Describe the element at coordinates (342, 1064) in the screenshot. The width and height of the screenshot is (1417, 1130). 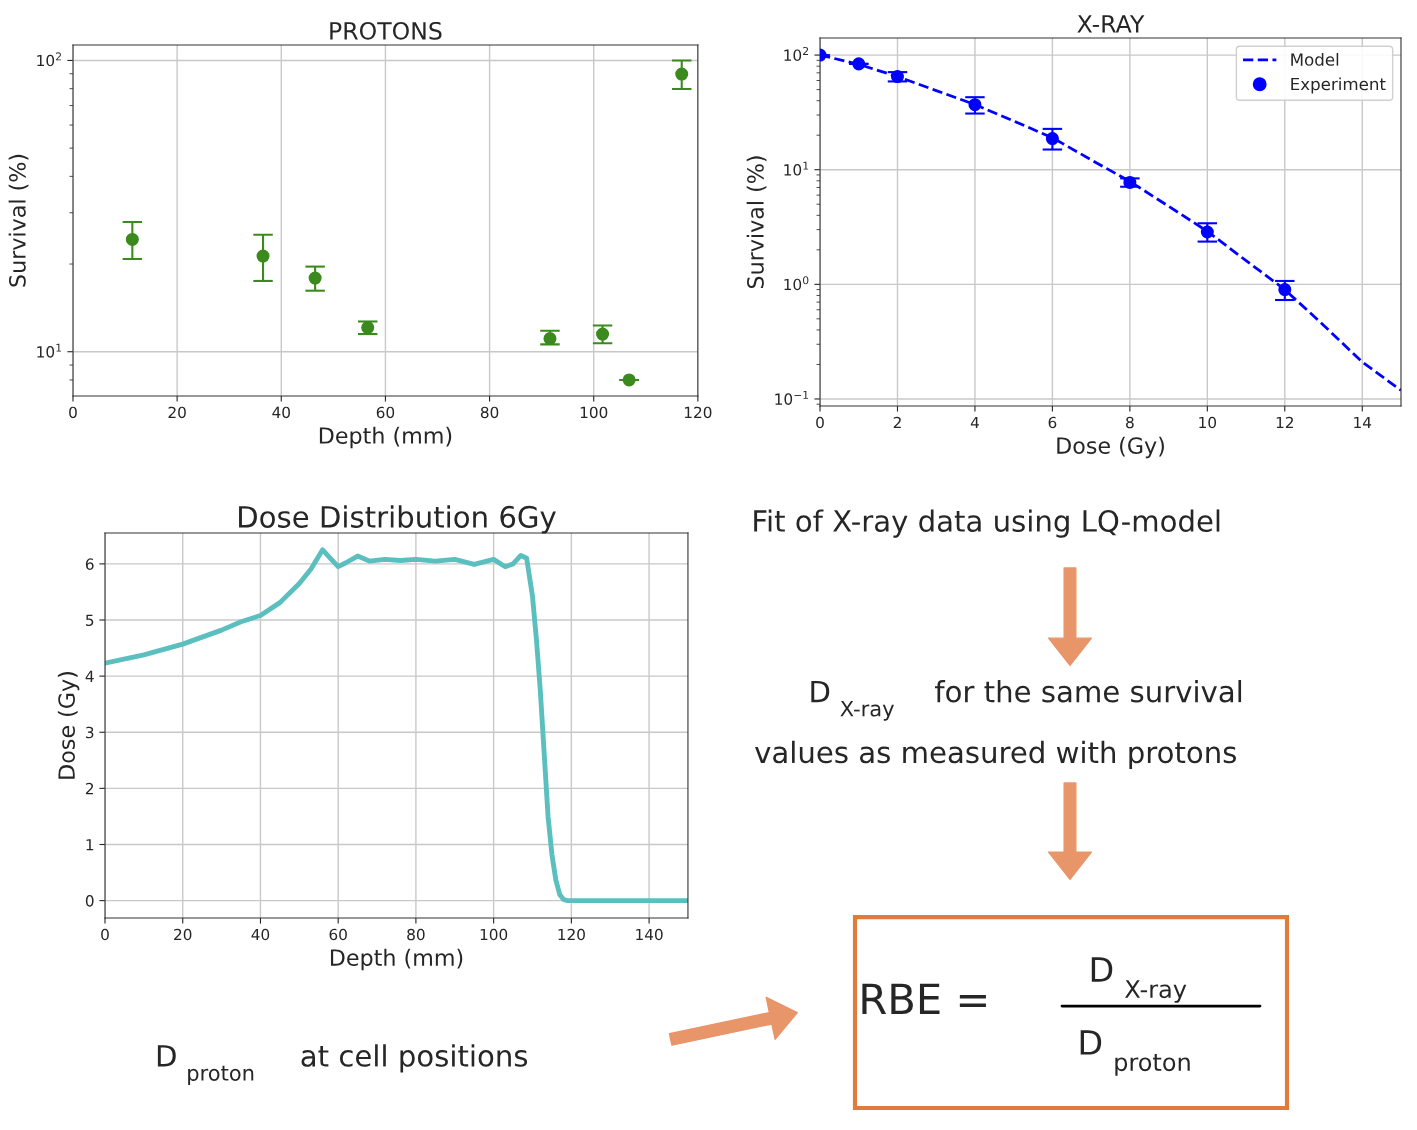
I see `text: Dproton at cell positions` at that location.